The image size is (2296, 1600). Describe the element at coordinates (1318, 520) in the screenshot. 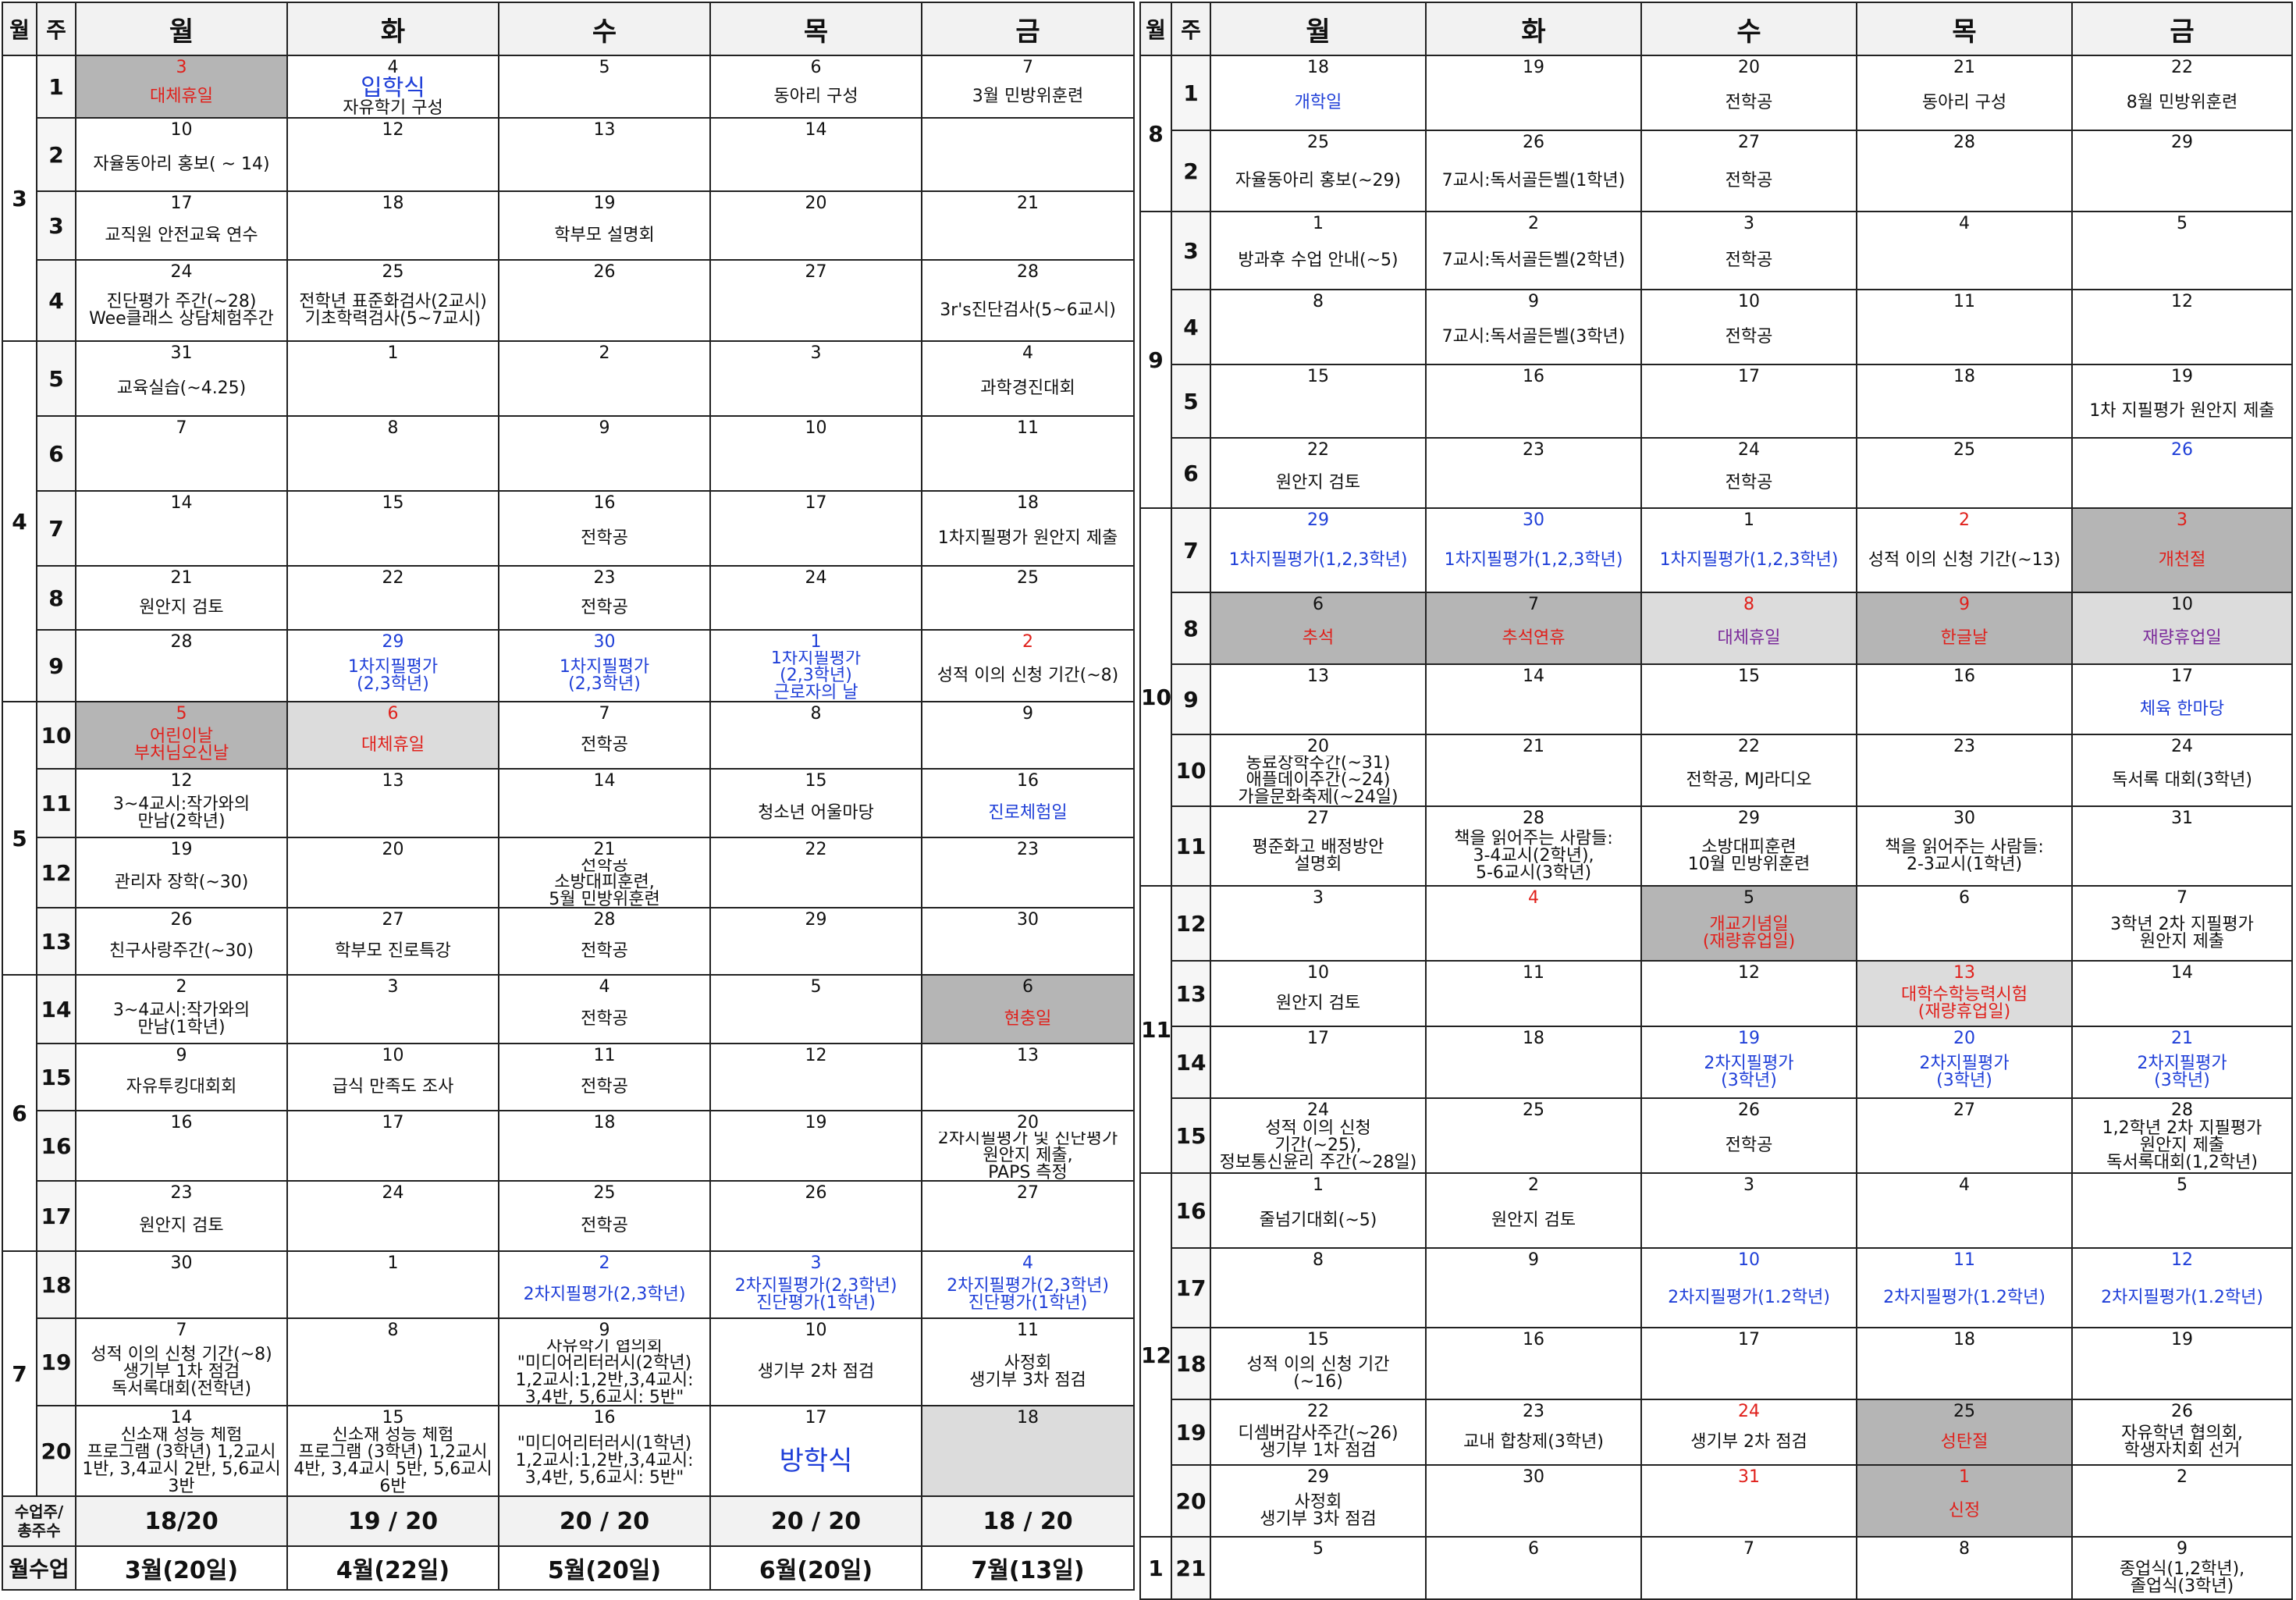

I see `day-number: 29` at that location.